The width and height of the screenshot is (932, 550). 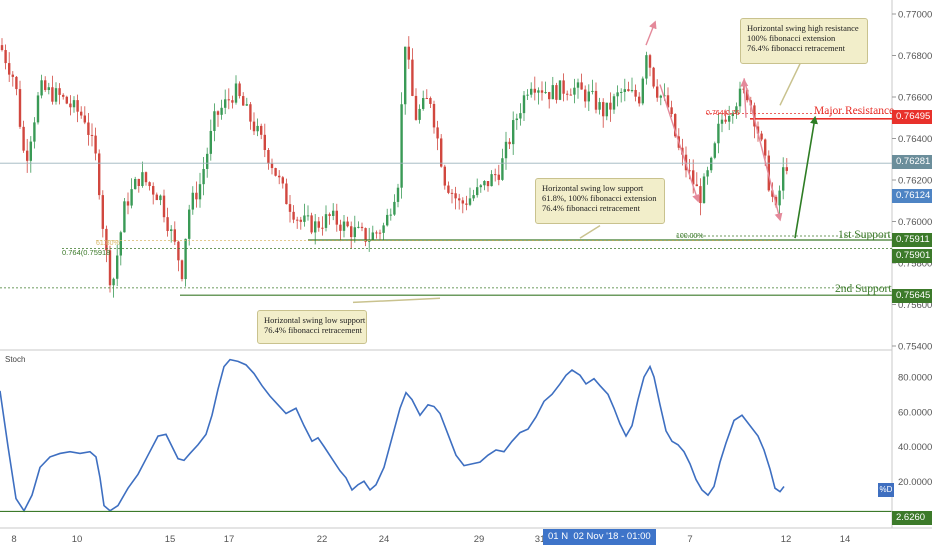 What do you see at coordinates (863, 289) in the screenshot?
I see `second-support-label: 2nd Support` at bounding box center [863, 289].